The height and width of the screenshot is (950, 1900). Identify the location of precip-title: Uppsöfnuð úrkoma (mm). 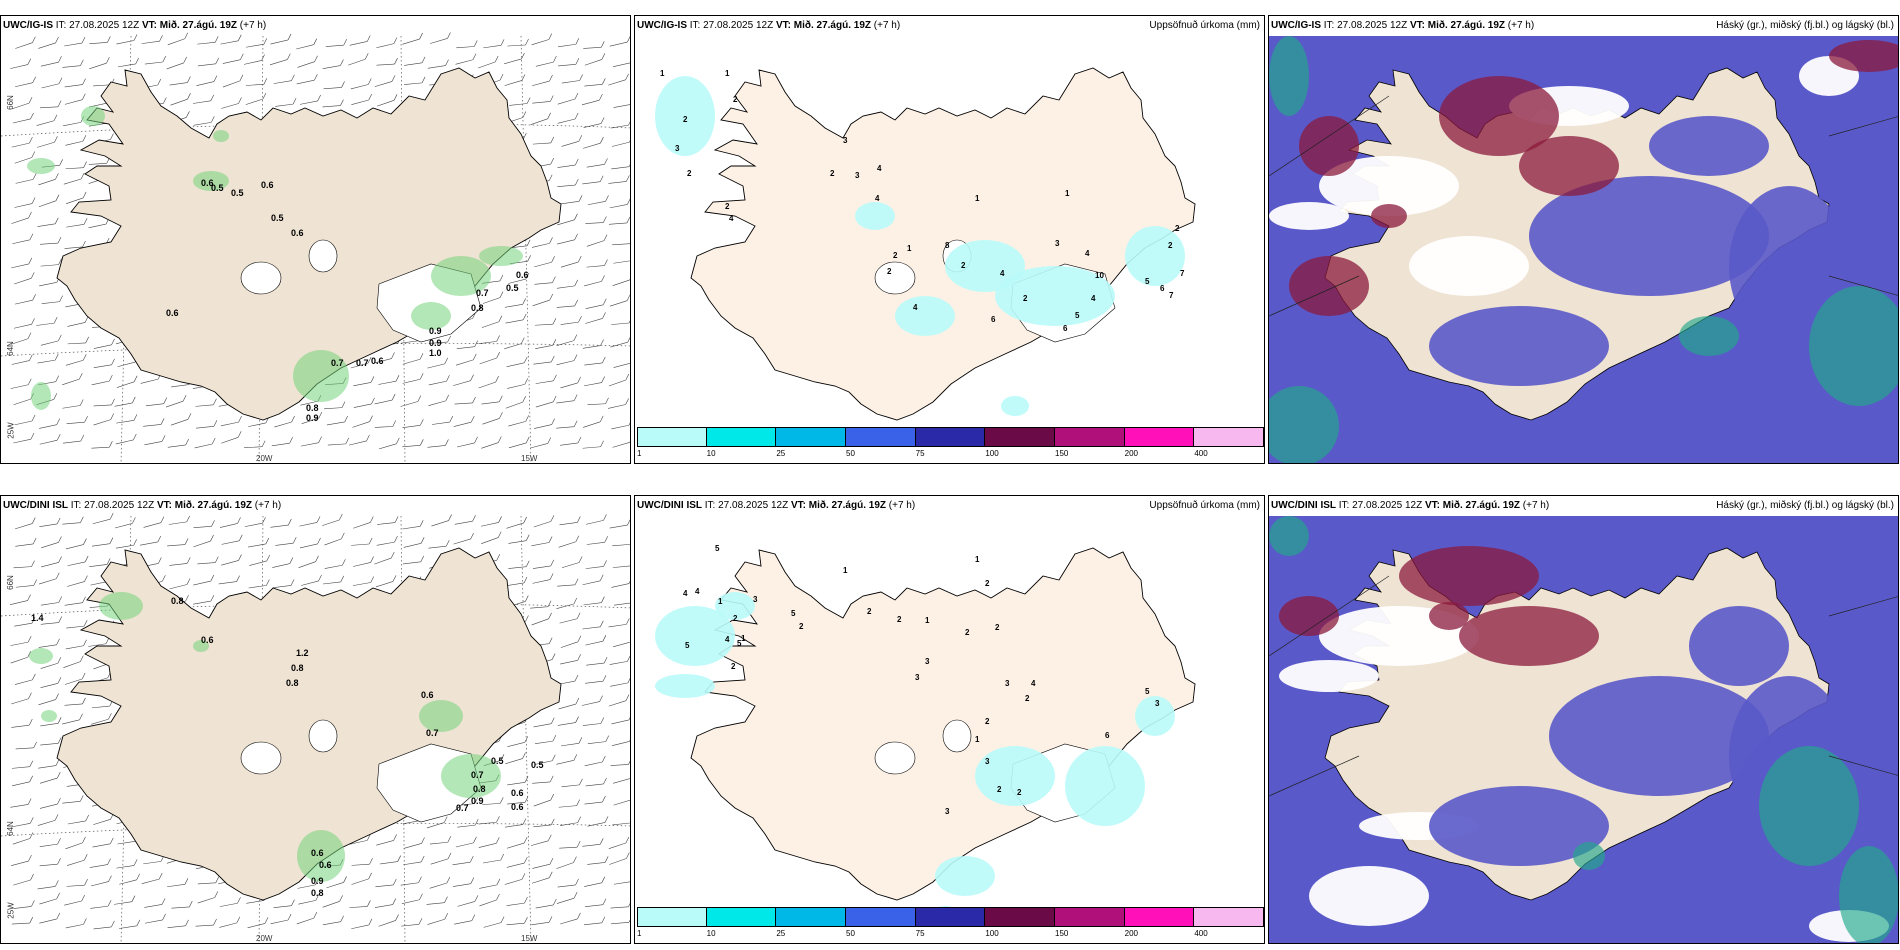
(1204, 505).